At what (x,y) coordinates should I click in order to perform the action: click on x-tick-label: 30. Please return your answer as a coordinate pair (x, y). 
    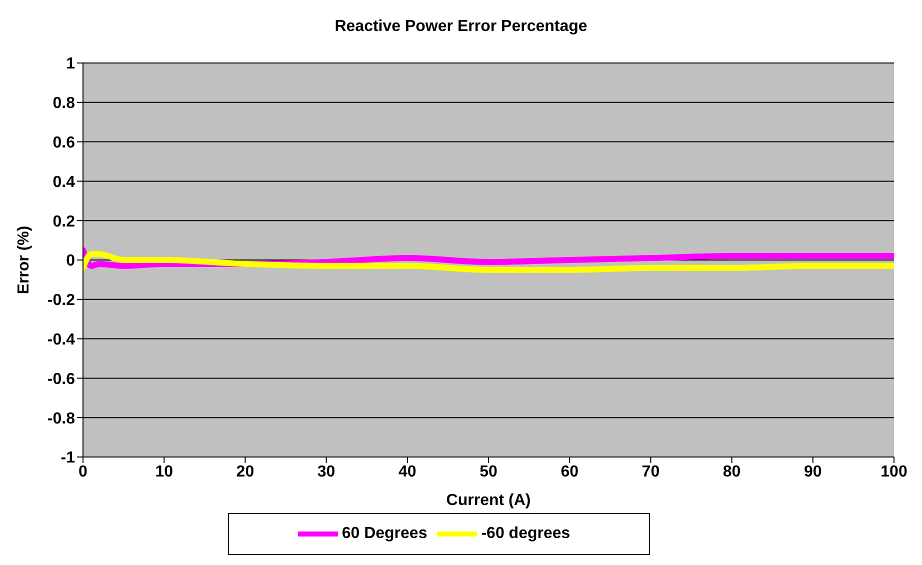
    Looking at the image, I should click on (326, 471).